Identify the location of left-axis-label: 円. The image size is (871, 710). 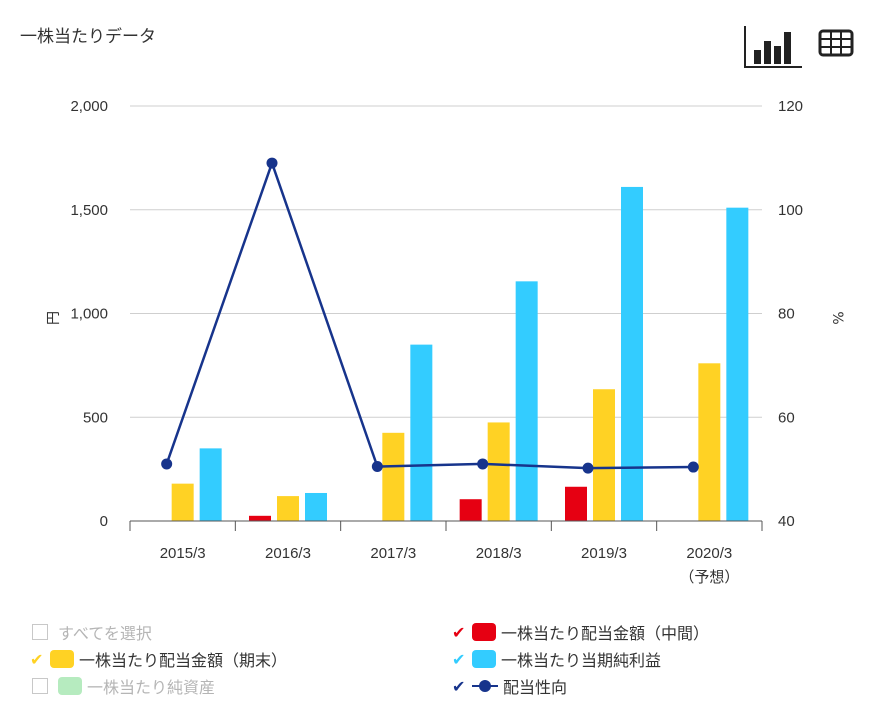
(54, 318).